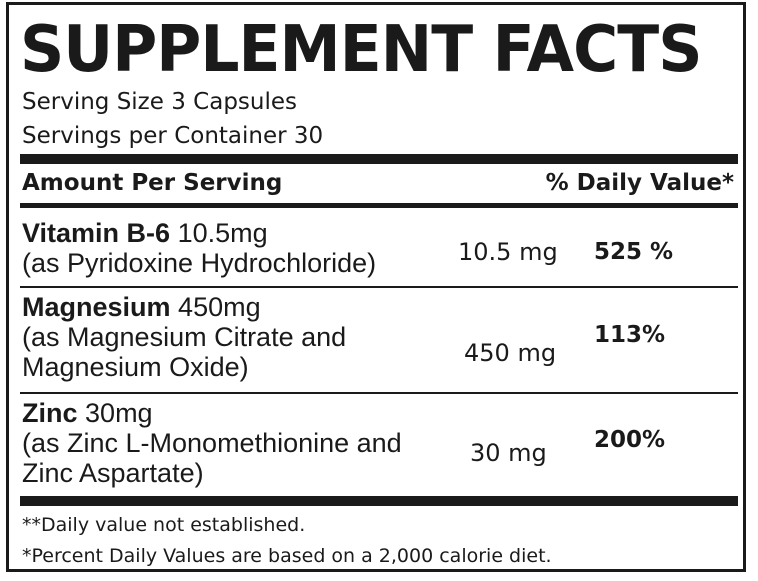  Describe the element at coordinates (173, 136) in the screenshot. I see `servings-per-container: Servings per Container 30` at that location.